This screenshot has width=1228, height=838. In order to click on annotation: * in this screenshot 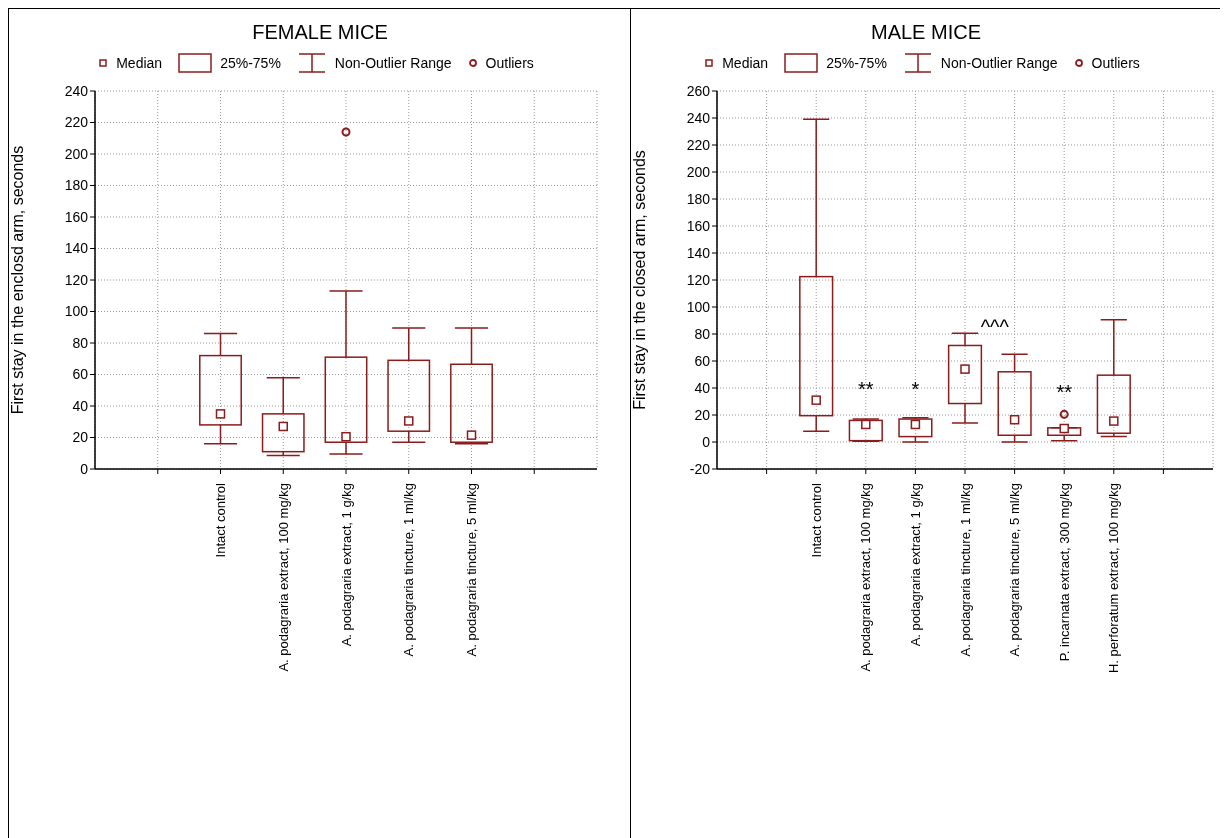, I will do `click(915, 389)`.